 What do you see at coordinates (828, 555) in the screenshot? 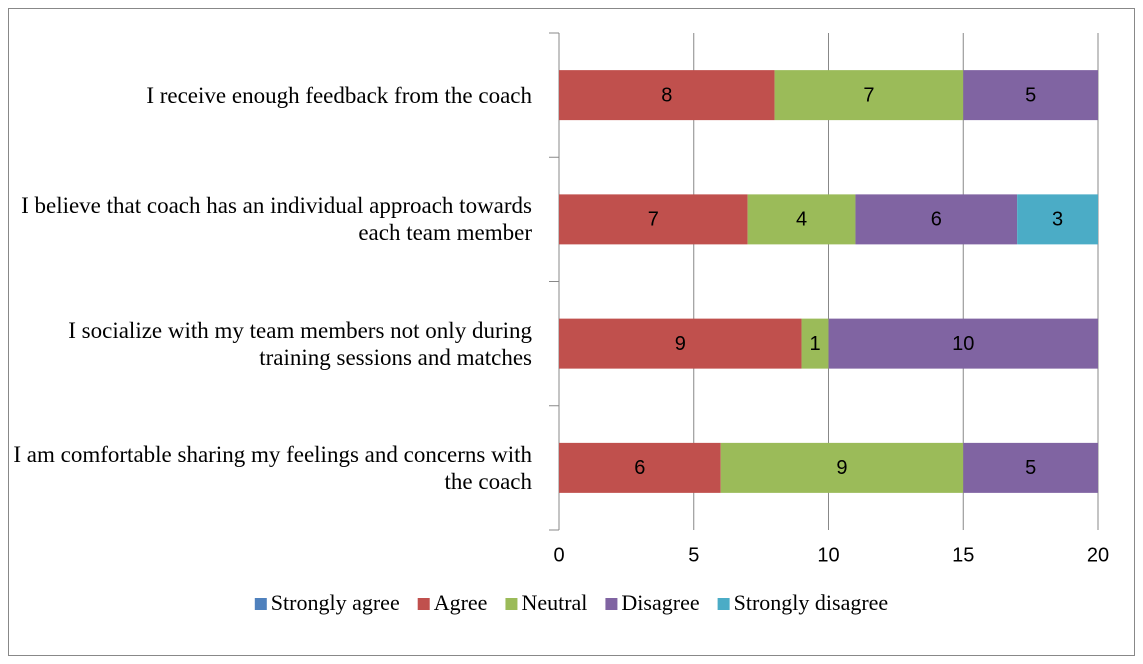
I see `x-tick-label: 10` at bounding box center [828, 555].